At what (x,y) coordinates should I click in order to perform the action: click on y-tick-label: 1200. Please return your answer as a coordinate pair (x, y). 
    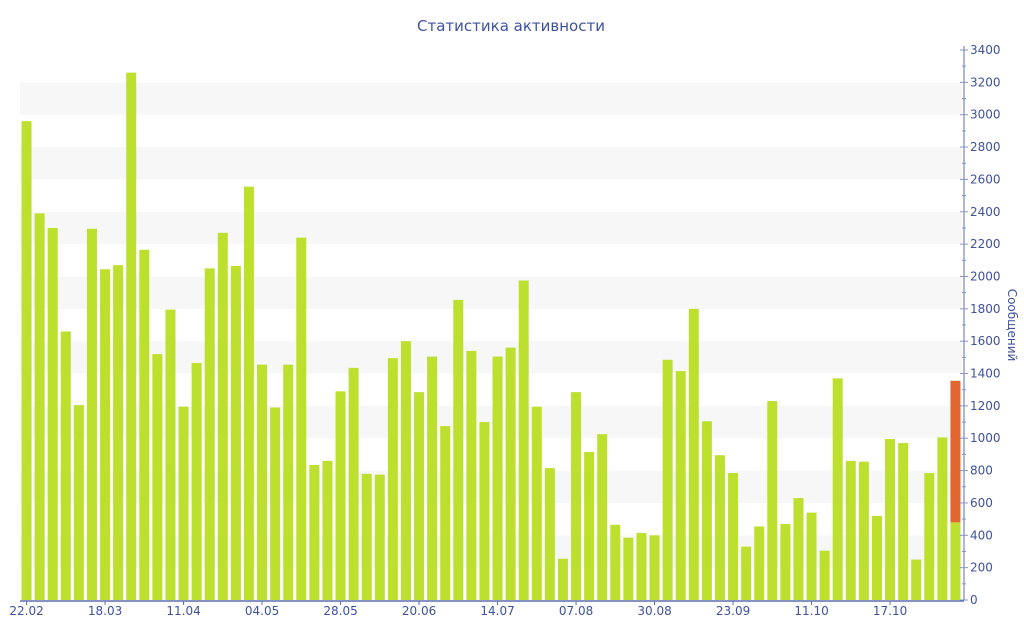
    Looking at the image, I should click on (985, 406).